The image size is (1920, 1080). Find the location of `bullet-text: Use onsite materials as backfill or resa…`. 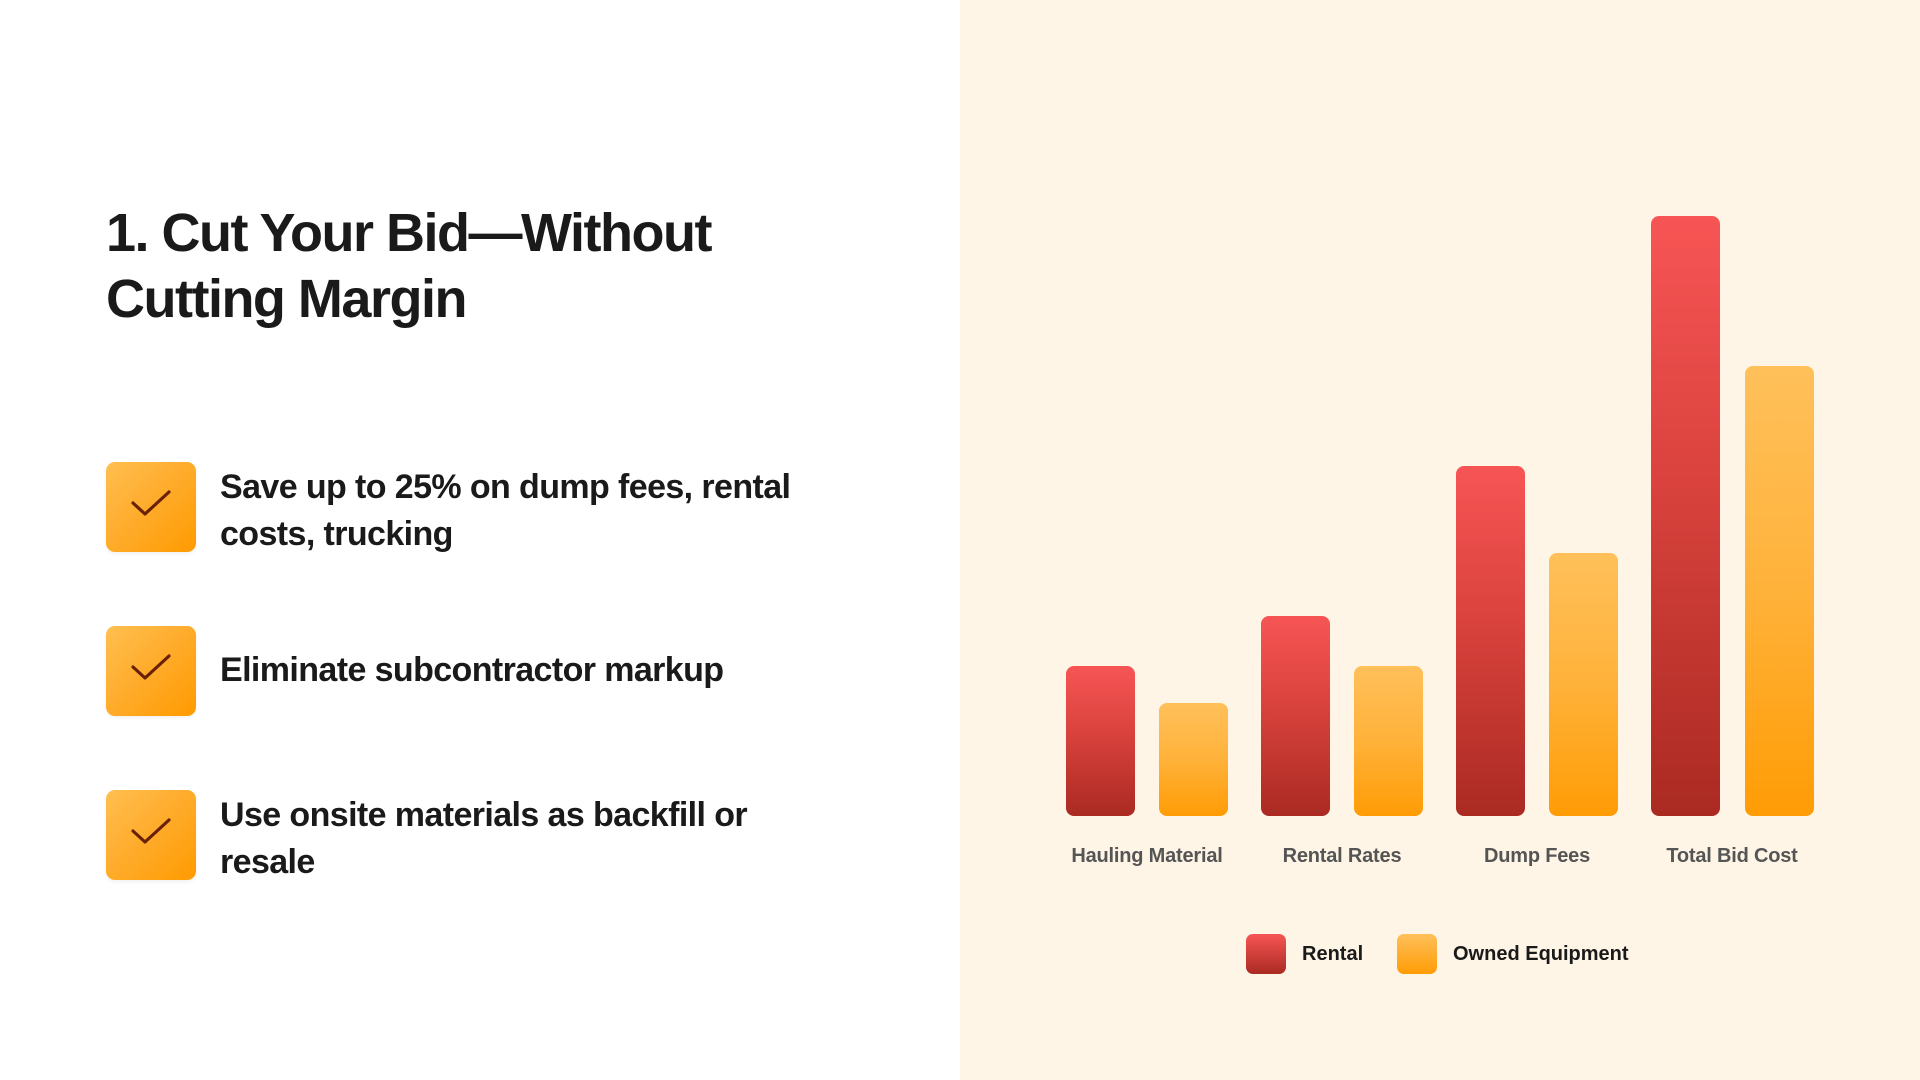

bullet-text: Use onsite materials as backfill or resa… is located at coordinates (484, 838).